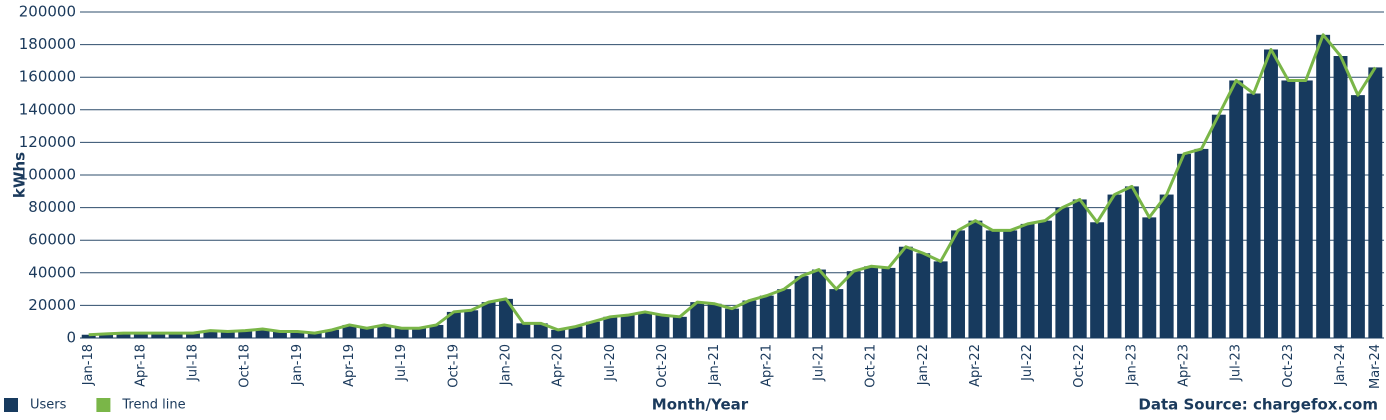 This screenshot has width=1386, height=420. I want to click on x-tick-label: Oct-19, so click(453, 366).